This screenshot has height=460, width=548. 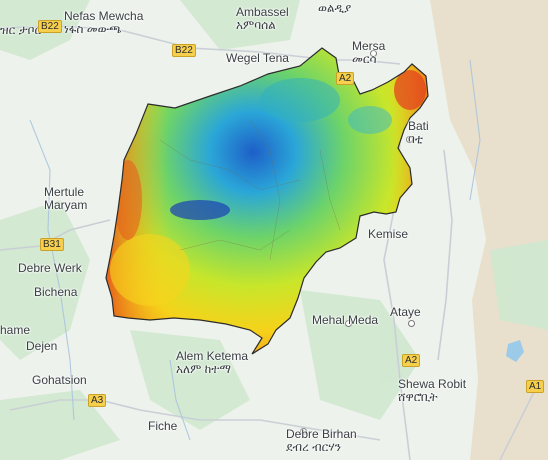 I want to click on place-debre-birhan: Debre Birhan ደብረ ብርሃን, so click(x=321, y=440).